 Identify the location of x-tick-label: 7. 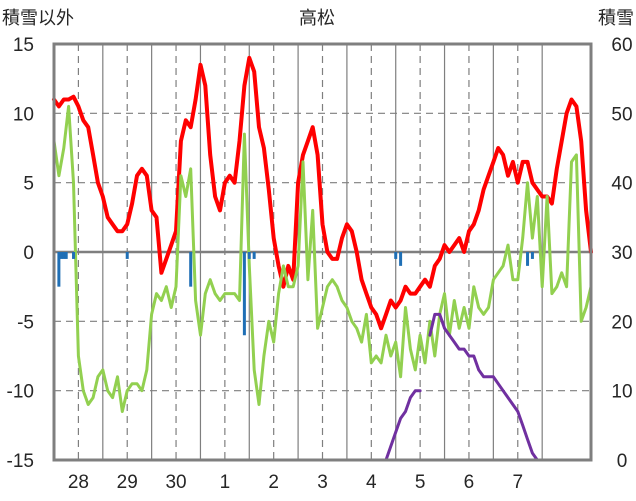
(517, 482).